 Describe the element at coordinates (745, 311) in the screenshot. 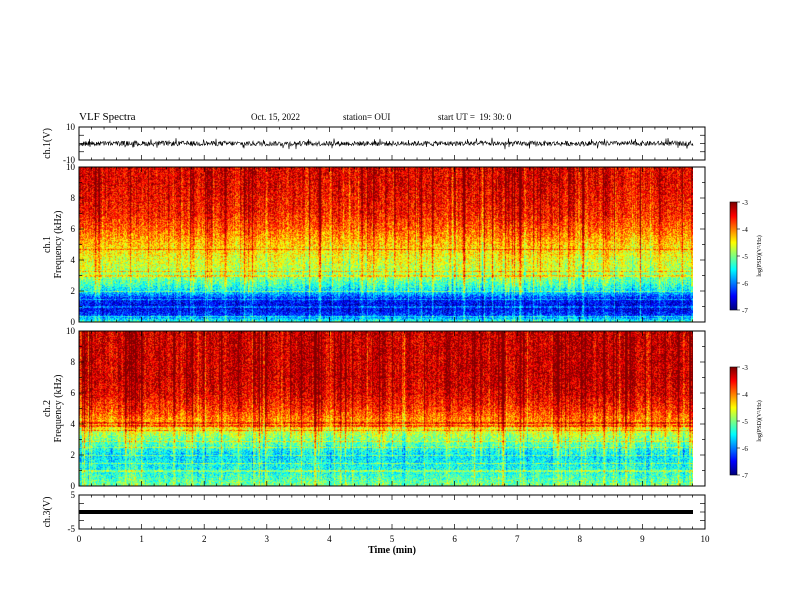

I see `ch1-colorbar-tick-label: -7` at that location.